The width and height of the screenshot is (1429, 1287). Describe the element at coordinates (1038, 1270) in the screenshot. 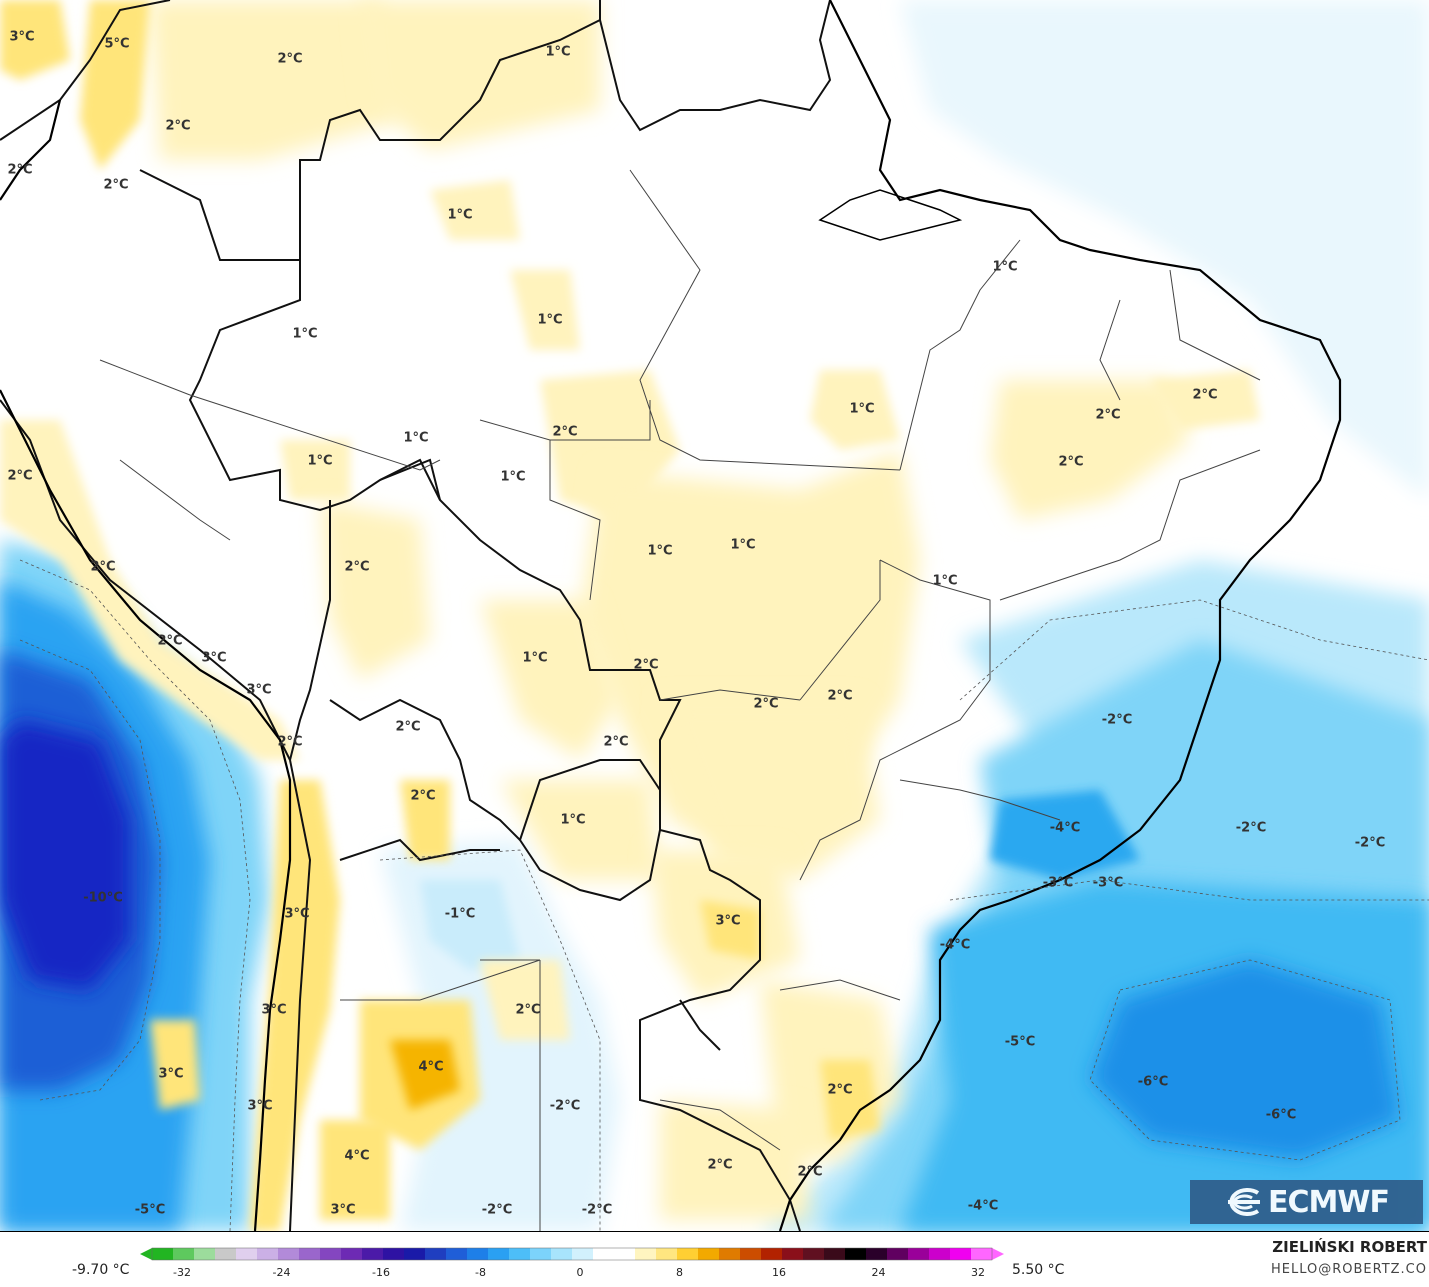

I see `max-value-label: 5.50 °C` at that location.